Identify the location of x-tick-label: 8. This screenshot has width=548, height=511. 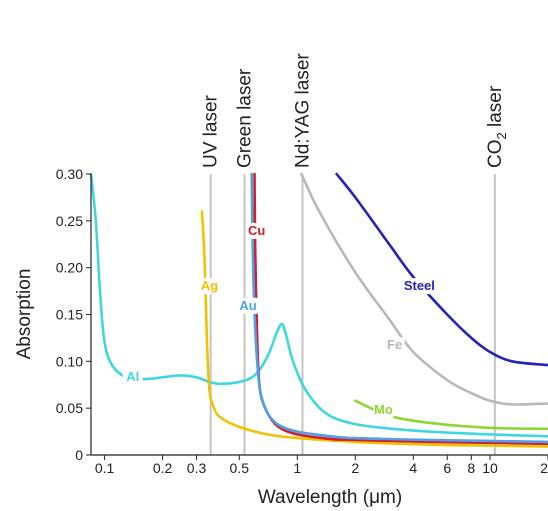
(471, 468).